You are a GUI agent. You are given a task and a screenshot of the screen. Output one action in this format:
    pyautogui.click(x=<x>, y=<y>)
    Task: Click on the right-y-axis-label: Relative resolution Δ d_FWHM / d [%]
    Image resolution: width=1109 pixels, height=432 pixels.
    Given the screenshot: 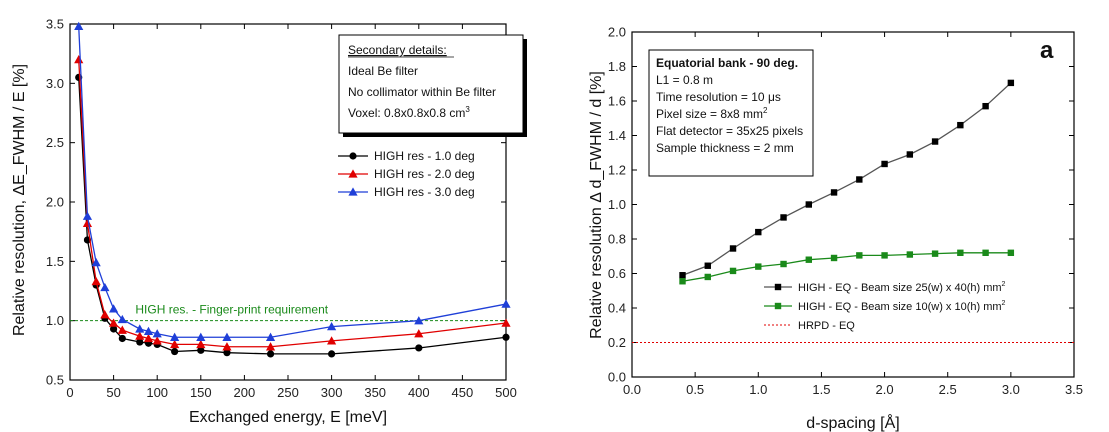 What is the action you would take?
    pyautogui.click(x=596, y=205)
    